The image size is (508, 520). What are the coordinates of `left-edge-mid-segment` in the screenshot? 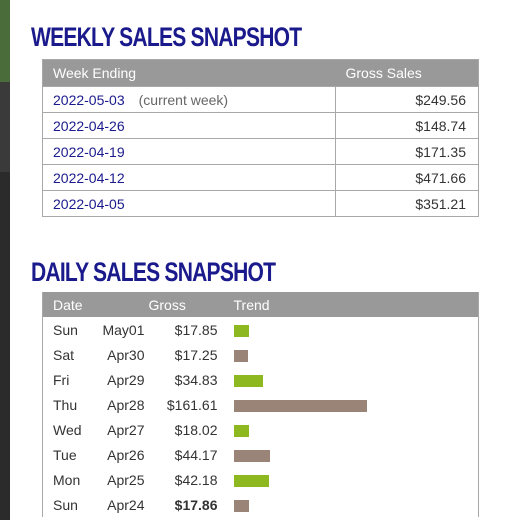 It's located at (5, 127).